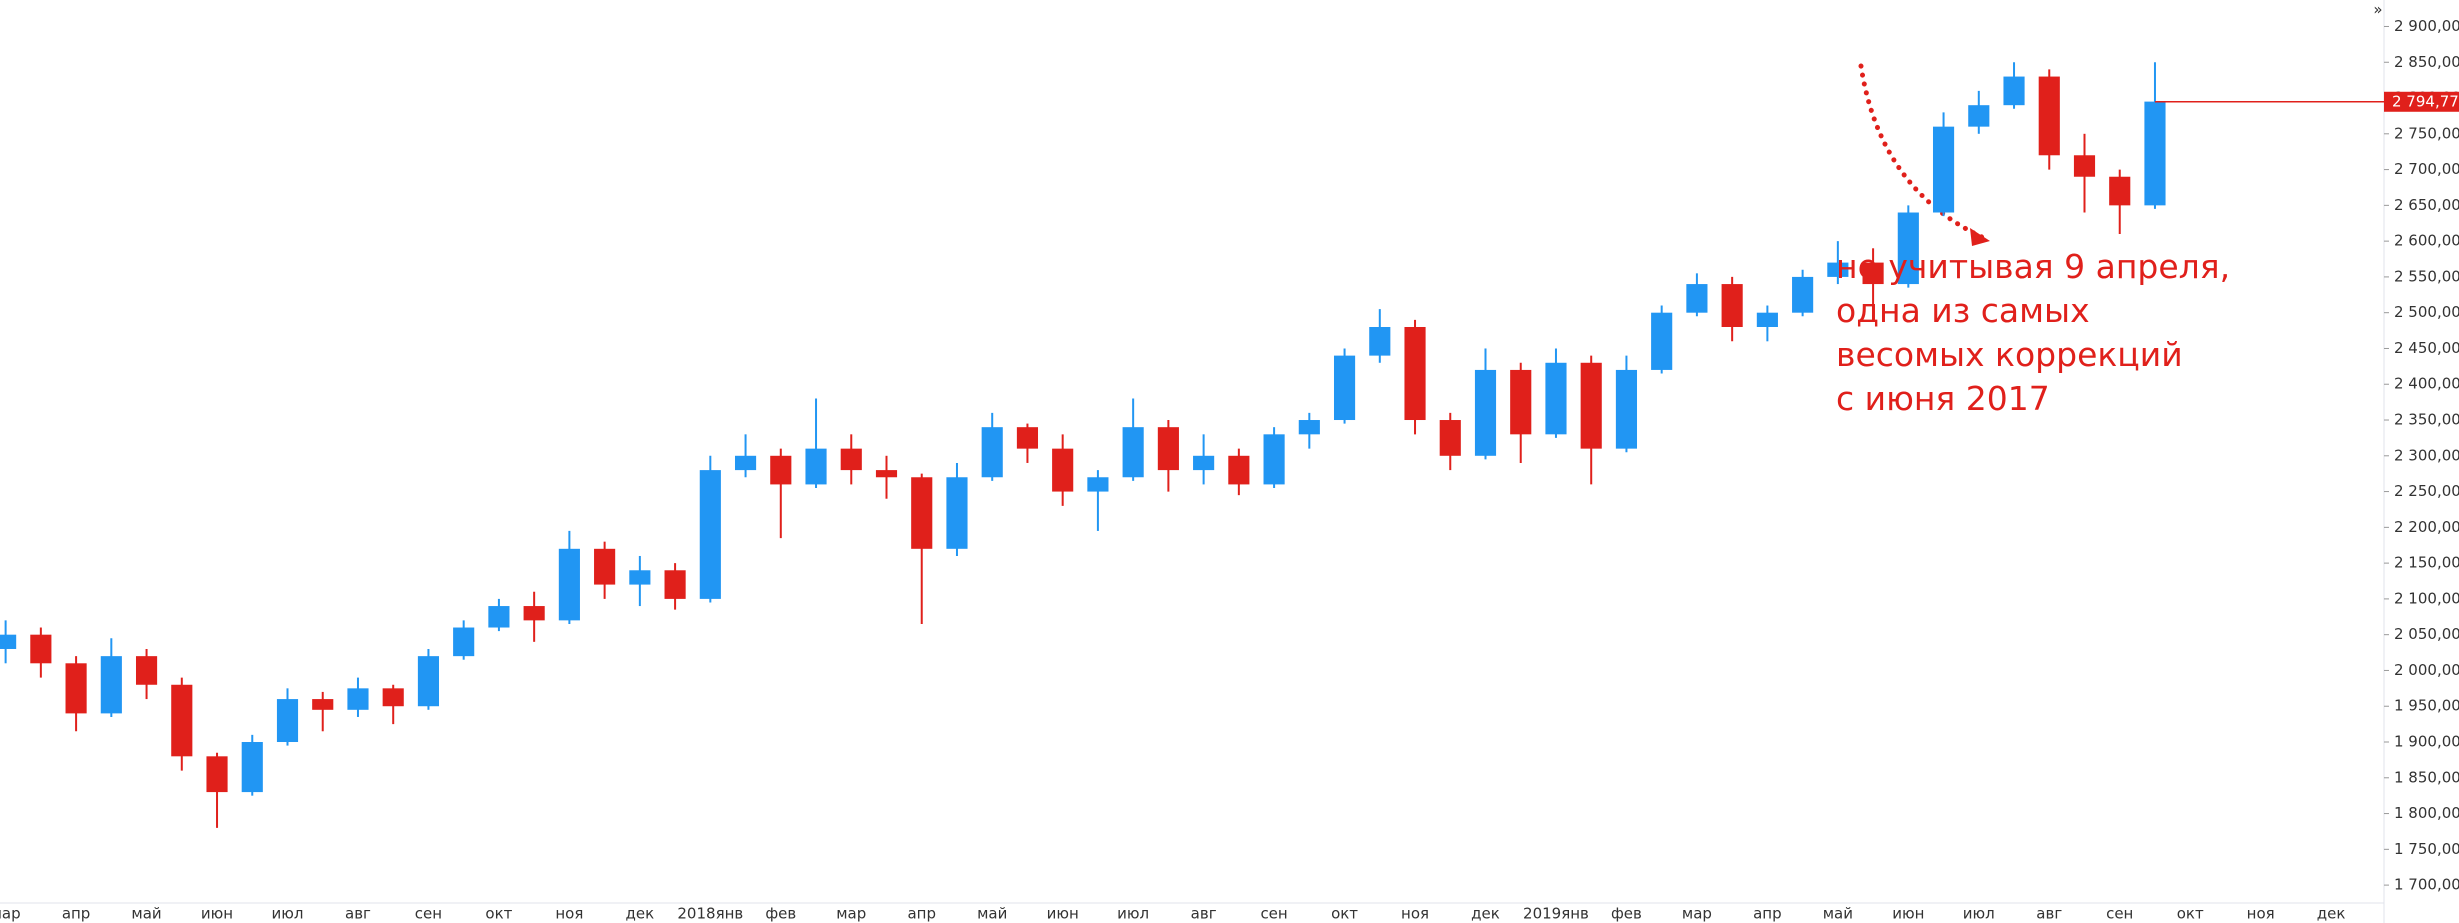  What do you see at coordinates (2377, 10) in the screenshot?
I see `collapse-icon: »` at bounding box center [2377, 10].